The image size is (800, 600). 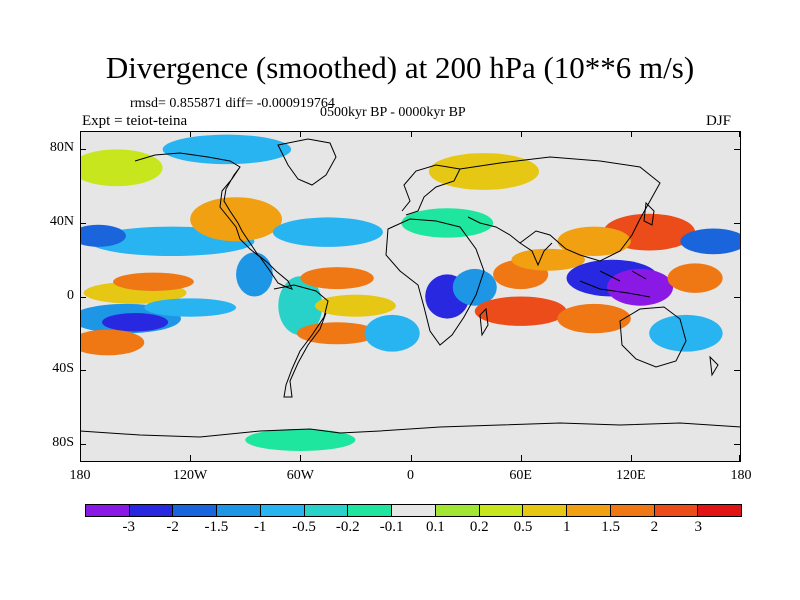 What do you see at coordinates (391, 527) in the screenshot?
I see `colorbar-label: -0.1` at bounding box center [391, 527].